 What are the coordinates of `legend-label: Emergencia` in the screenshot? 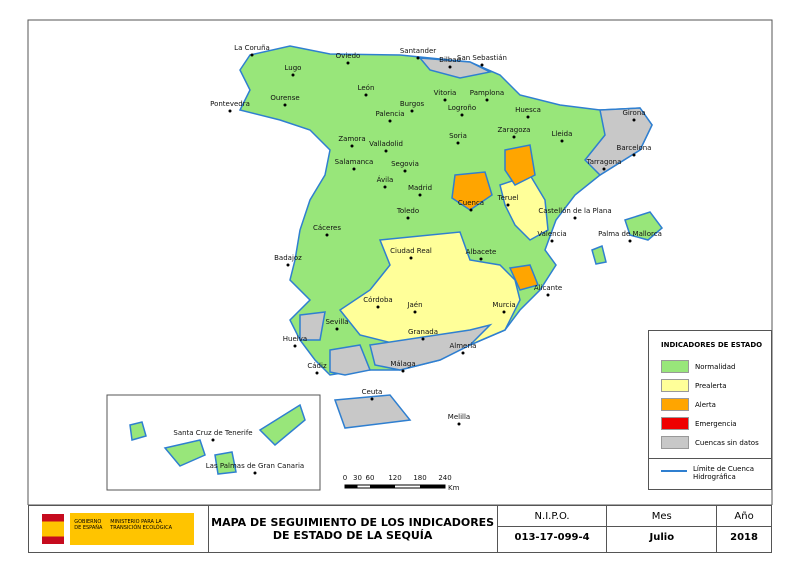 It's located at (716, 423).